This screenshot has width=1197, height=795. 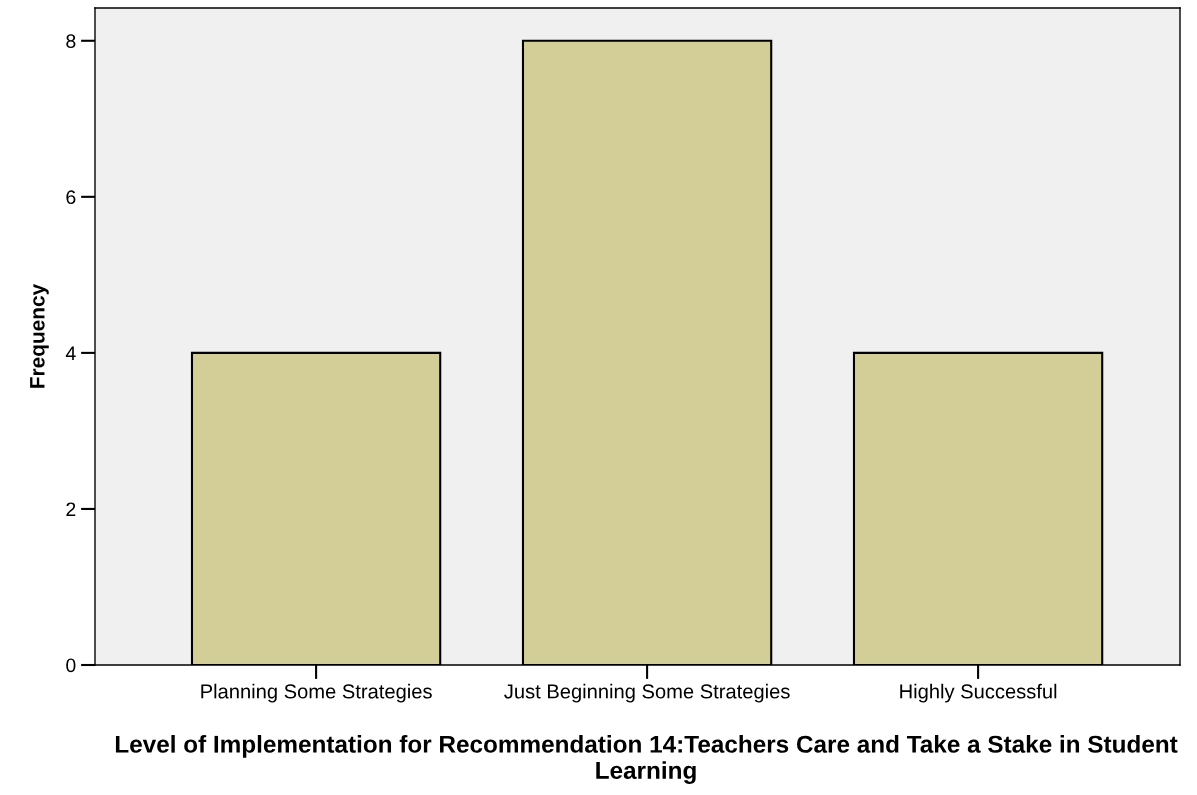 I want to click on x-tick-label: Highly Successful, so click(x=978, y=693).